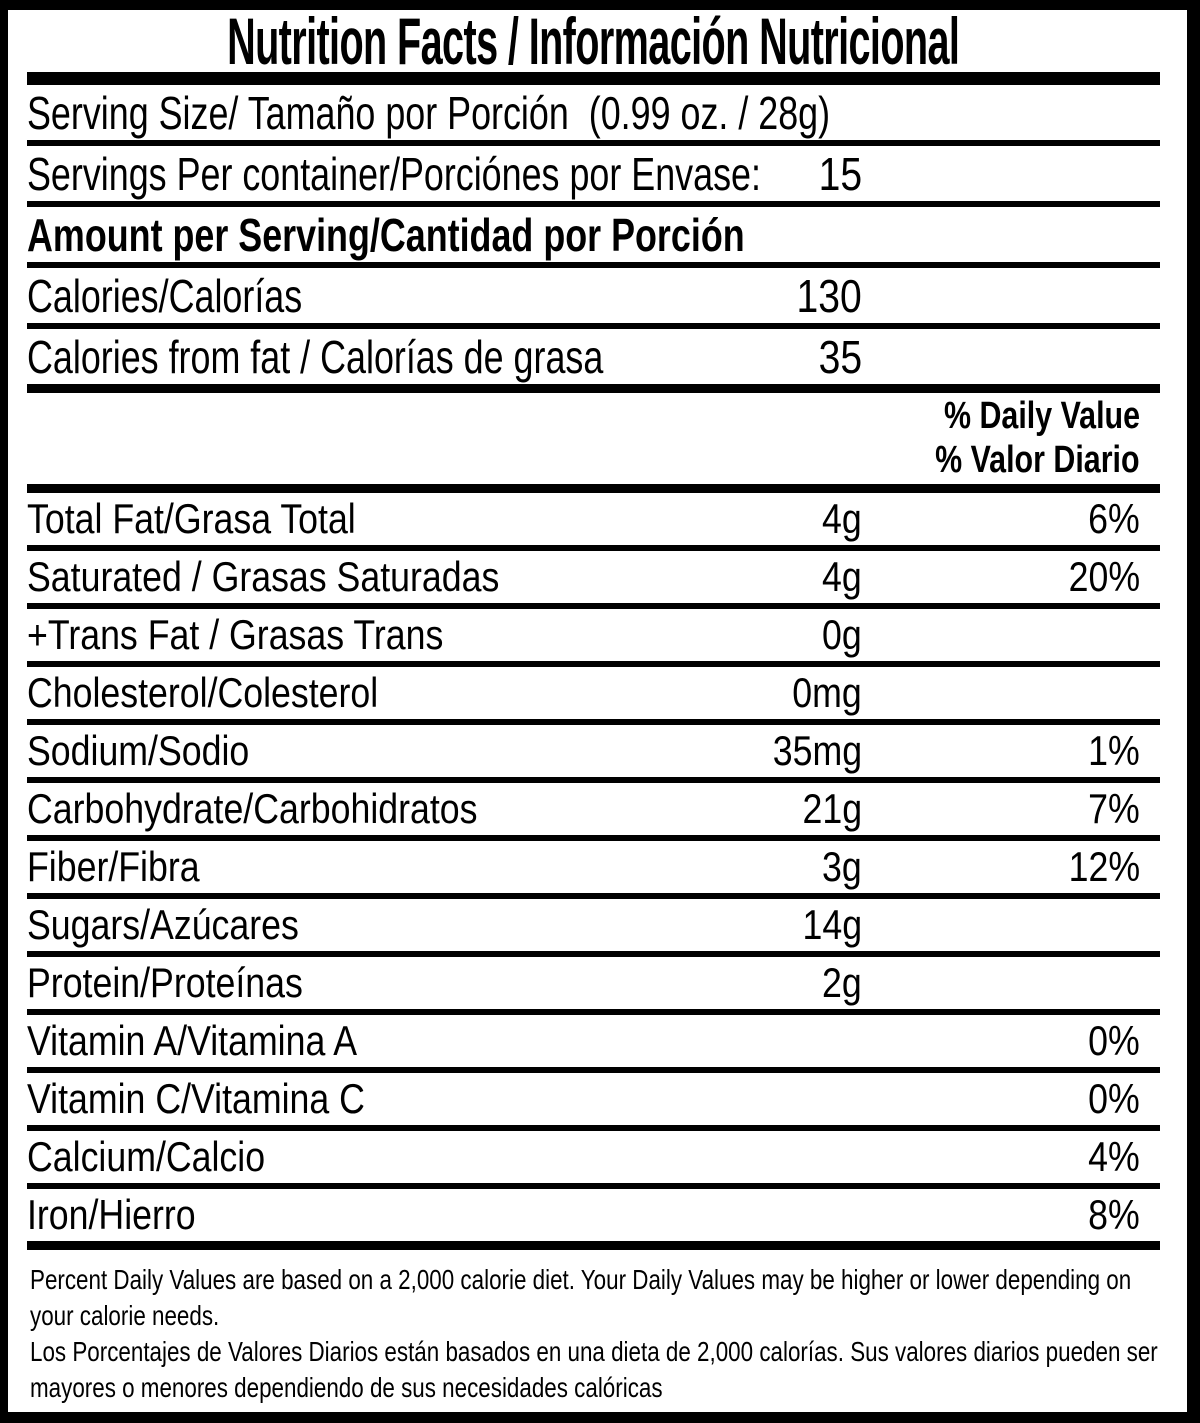 The height and width of the screenshot is (1423, 1200). Describe the element at coordinates (1114, 750) in the screenshot. I see `nutrient-daily-value: 1%` at that location.